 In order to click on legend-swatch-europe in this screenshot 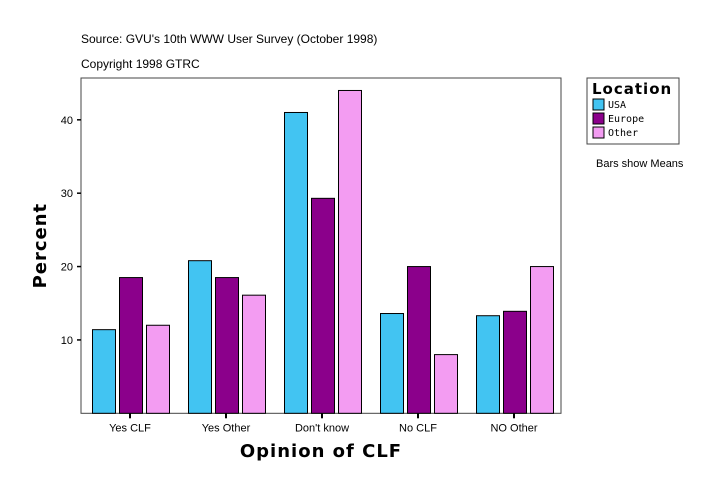, I will do `click(598, 118)`.